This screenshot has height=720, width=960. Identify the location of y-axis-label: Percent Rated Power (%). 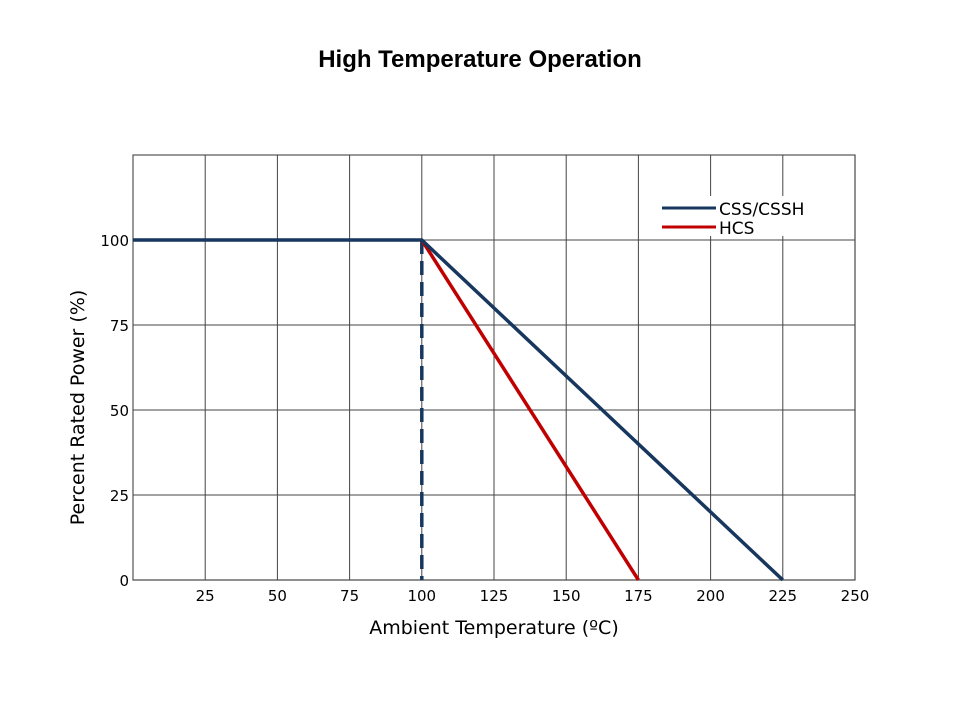
(78, 408).